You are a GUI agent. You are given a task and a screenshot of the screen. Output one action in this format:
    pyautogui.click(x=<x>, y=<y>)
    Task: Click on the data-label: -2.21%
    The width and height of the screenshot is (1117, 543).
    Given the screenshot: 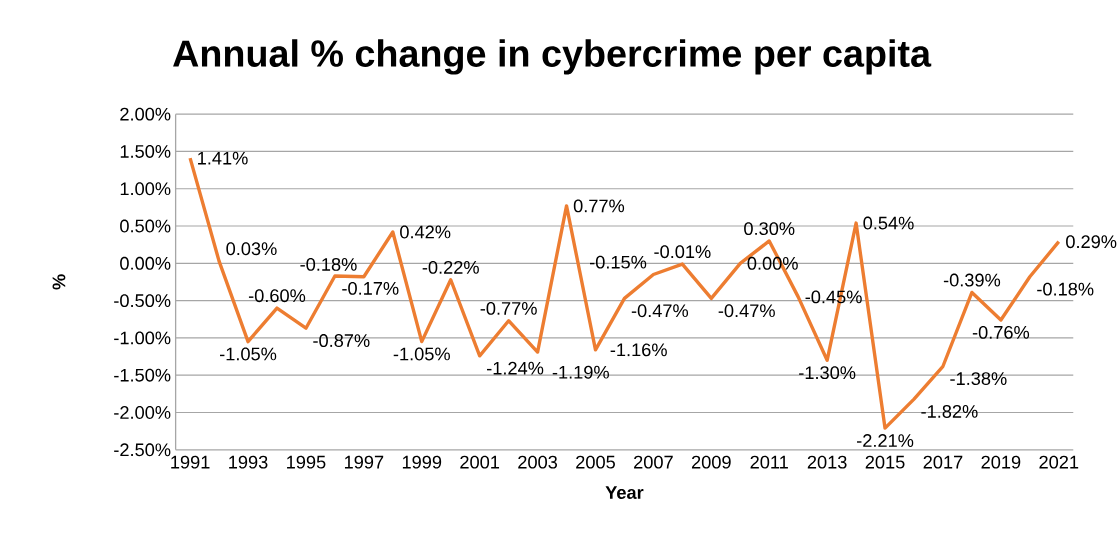 What is the action you would take?
    pyautogui.click(x=885, y=440)
    